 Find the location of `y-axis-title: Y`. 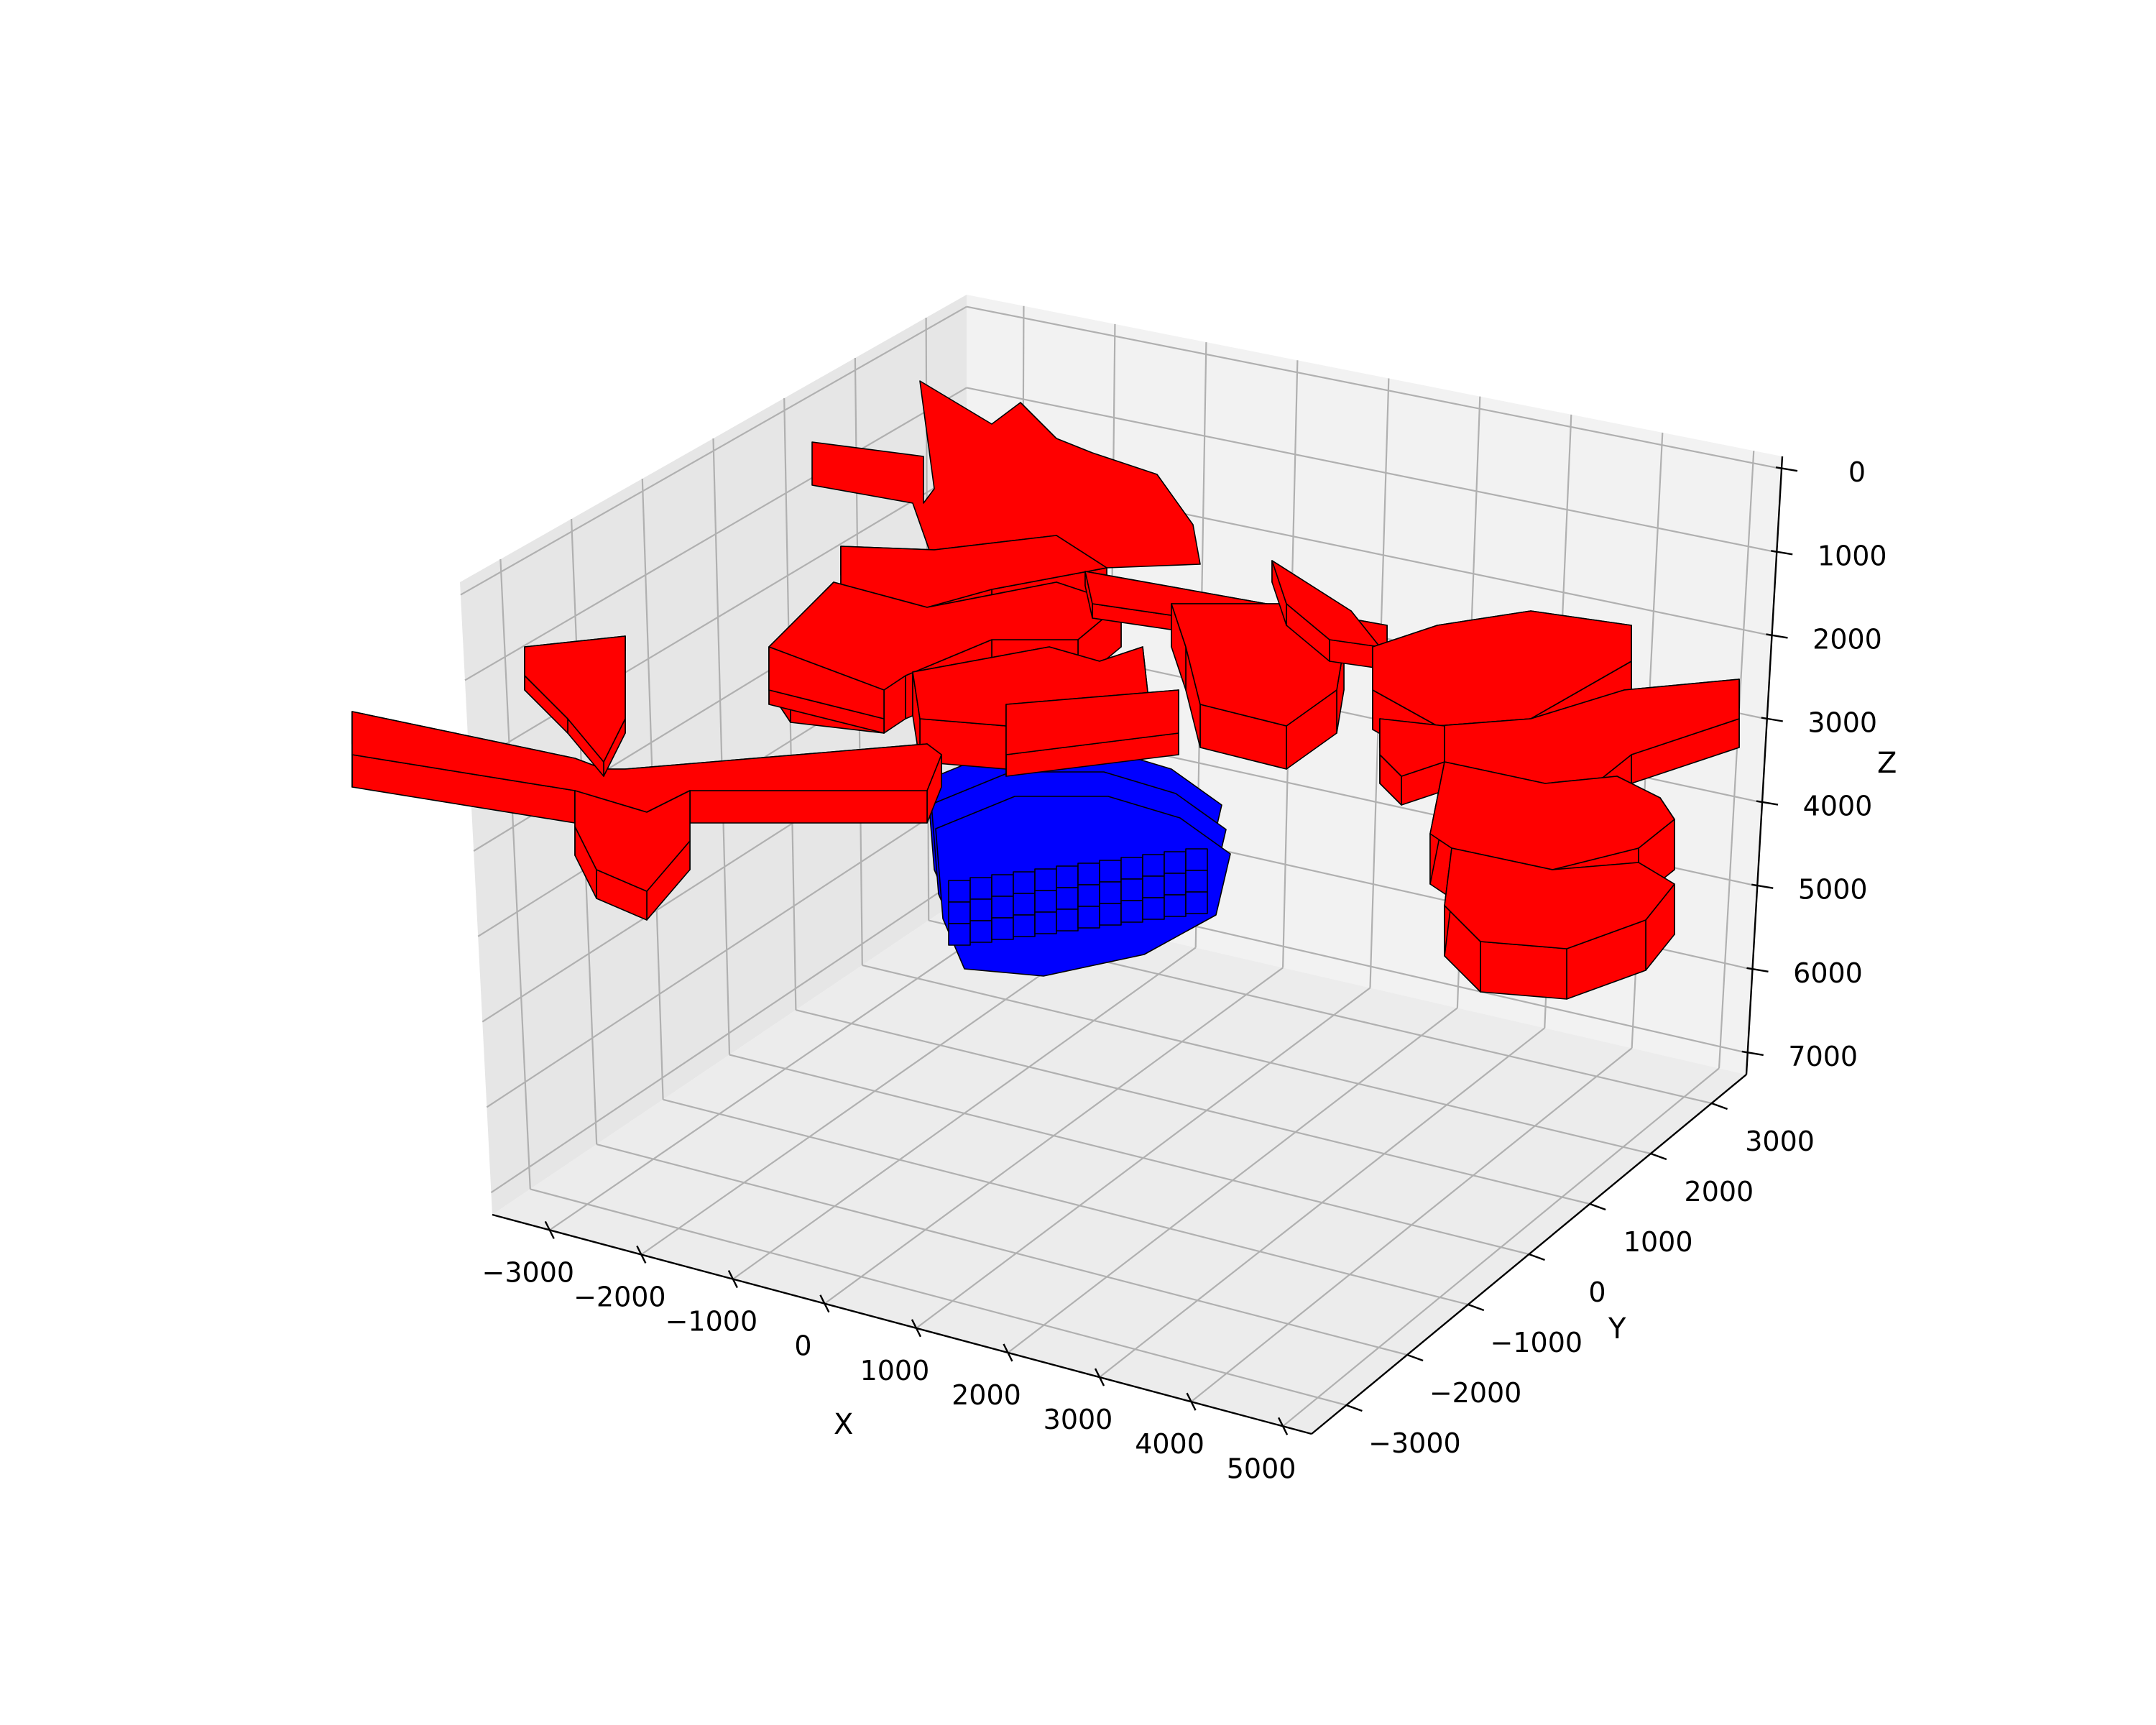

y-axis-title: Y is located at coordinates (1617, 1329).